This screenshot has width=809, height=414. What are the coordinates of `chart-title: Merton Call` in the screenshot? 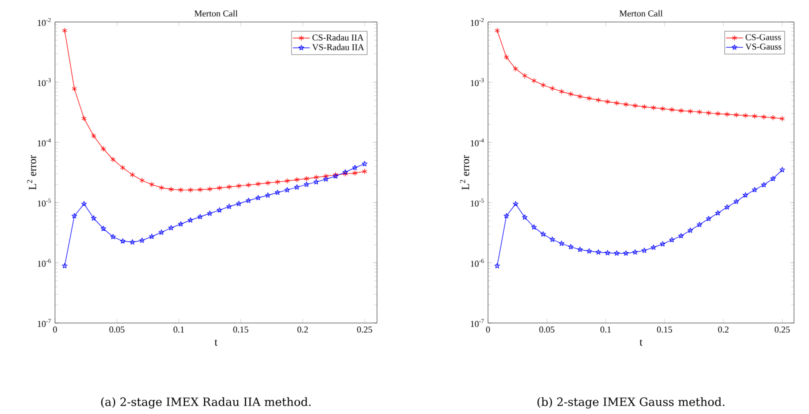 It's located at (216, 13).